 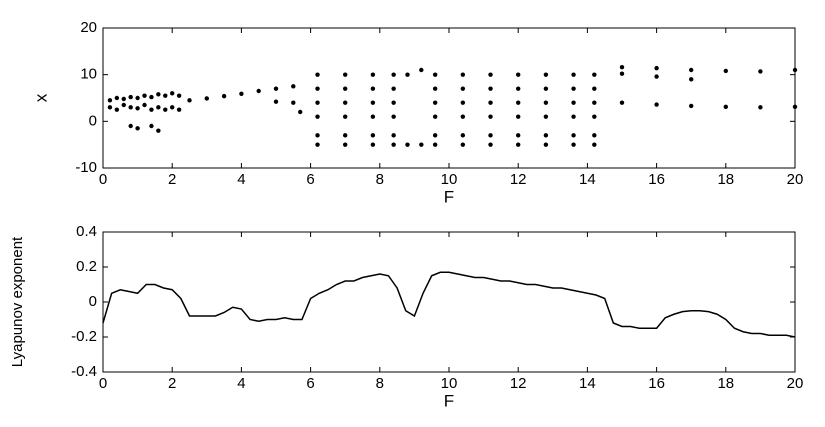 What do you see at coordinates (449, 304) in the screenshot?
I see `lyapunov-line` at bounding box center [449, 304].